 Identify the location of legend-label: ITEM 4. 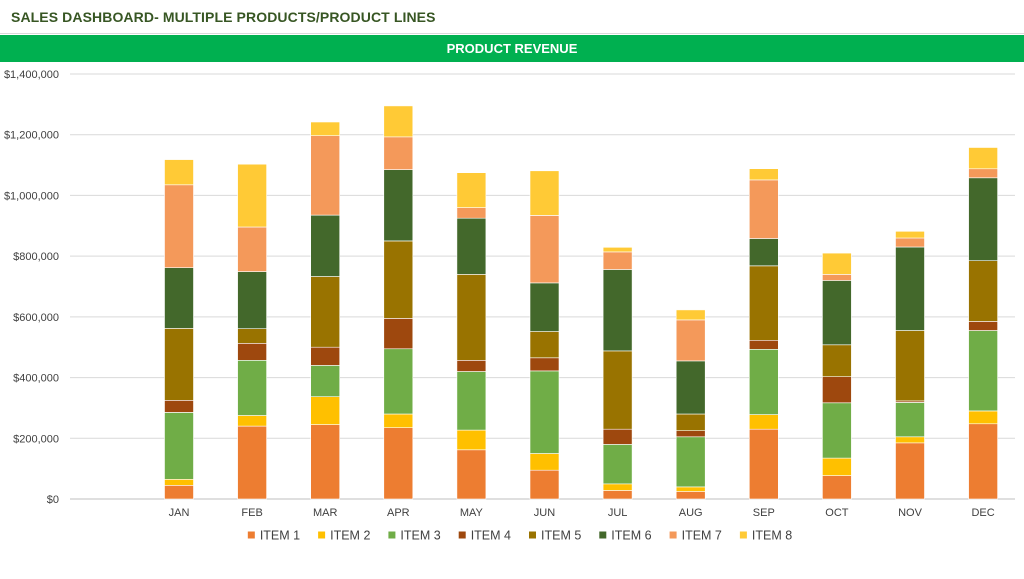
(491, 536).